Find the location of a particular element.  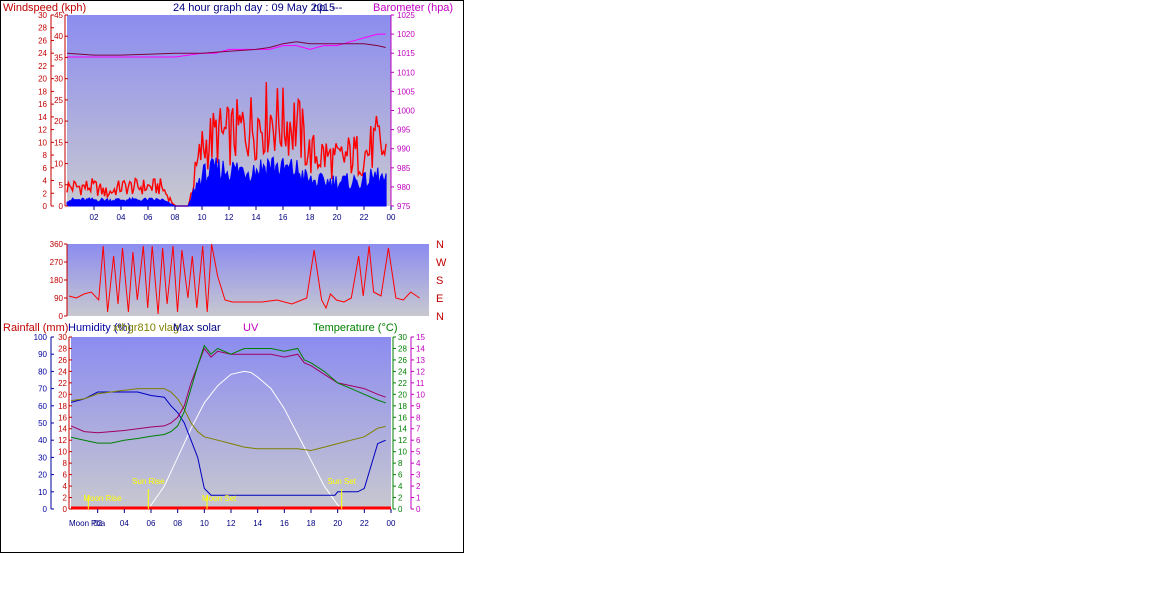

uv-tick-label: 7 is located at coordinates (418, 429).